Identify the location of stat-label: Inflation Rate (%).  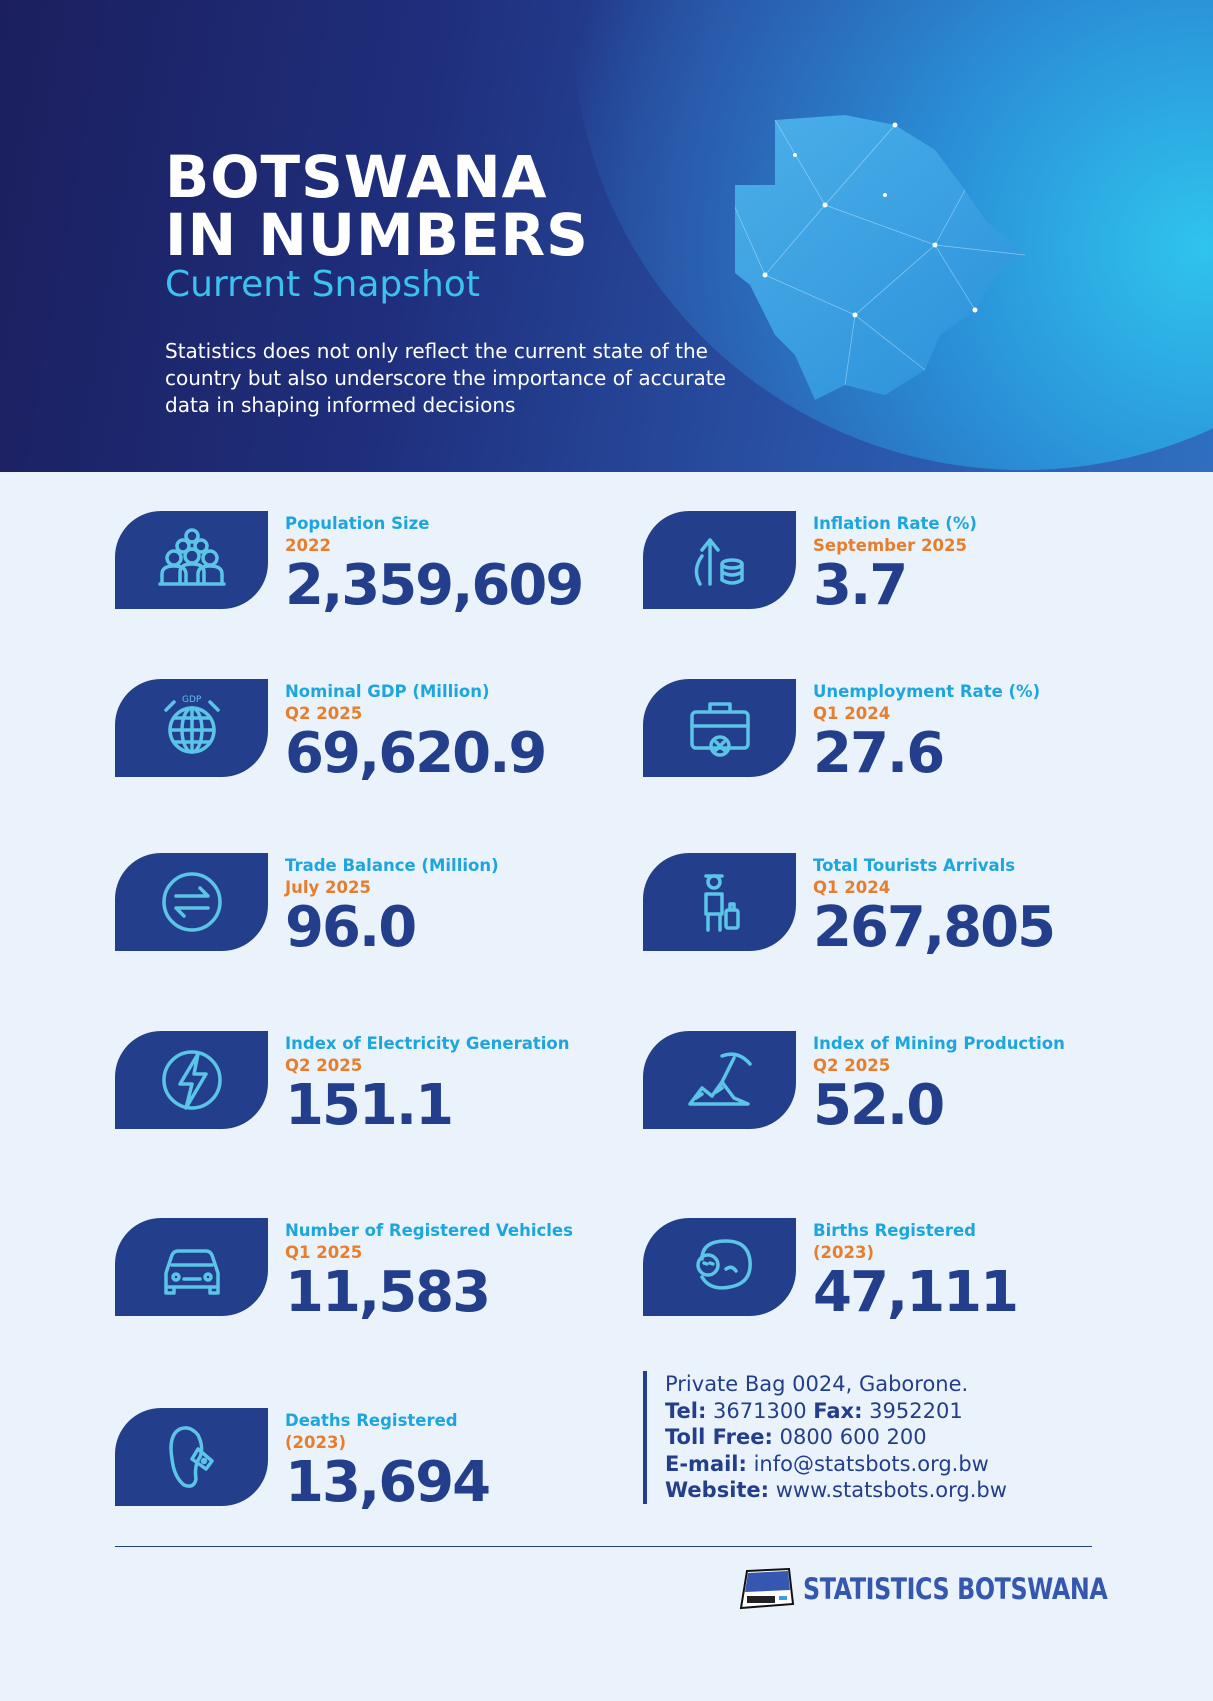
(895, 523).